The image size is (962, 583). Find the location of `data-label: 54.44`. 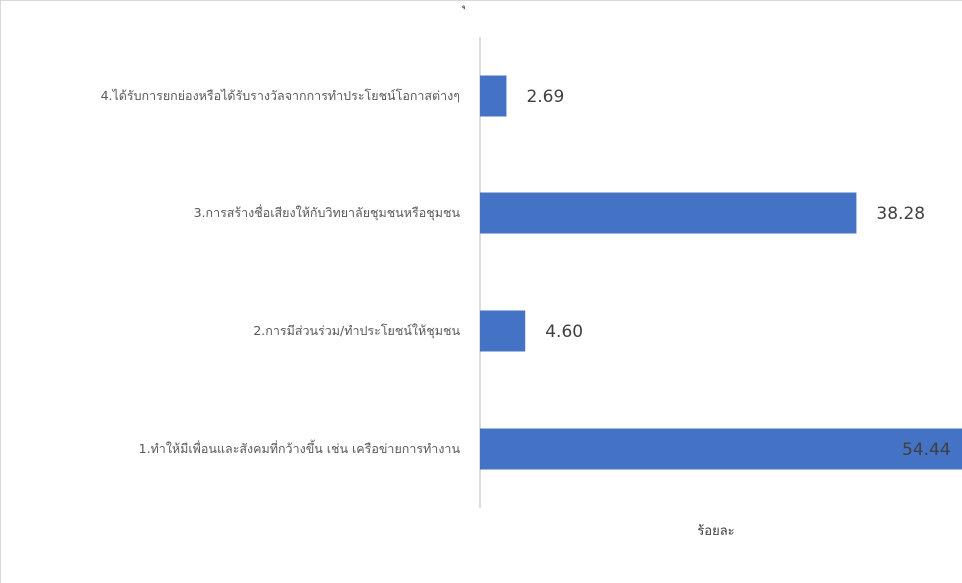

data-label: 54.44 is located at coordinates (926, 450).